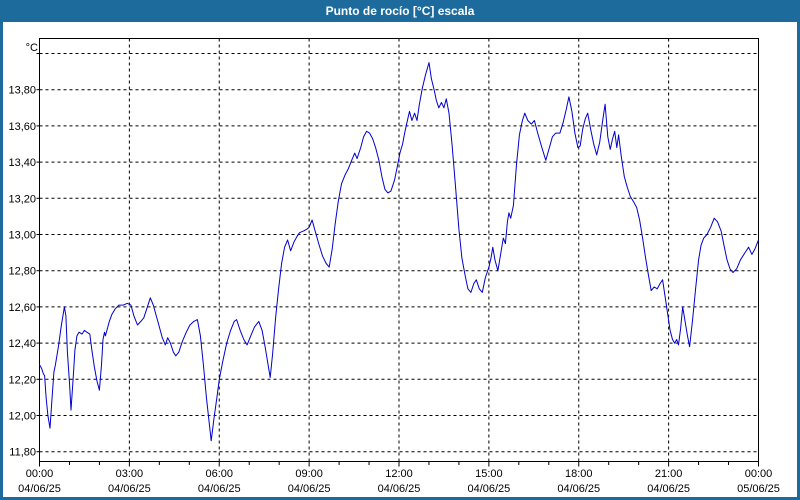  Describe the element at coordinates (669, 474) in the screenshot. I see `x-axis-time-label: 21:00` at that location.